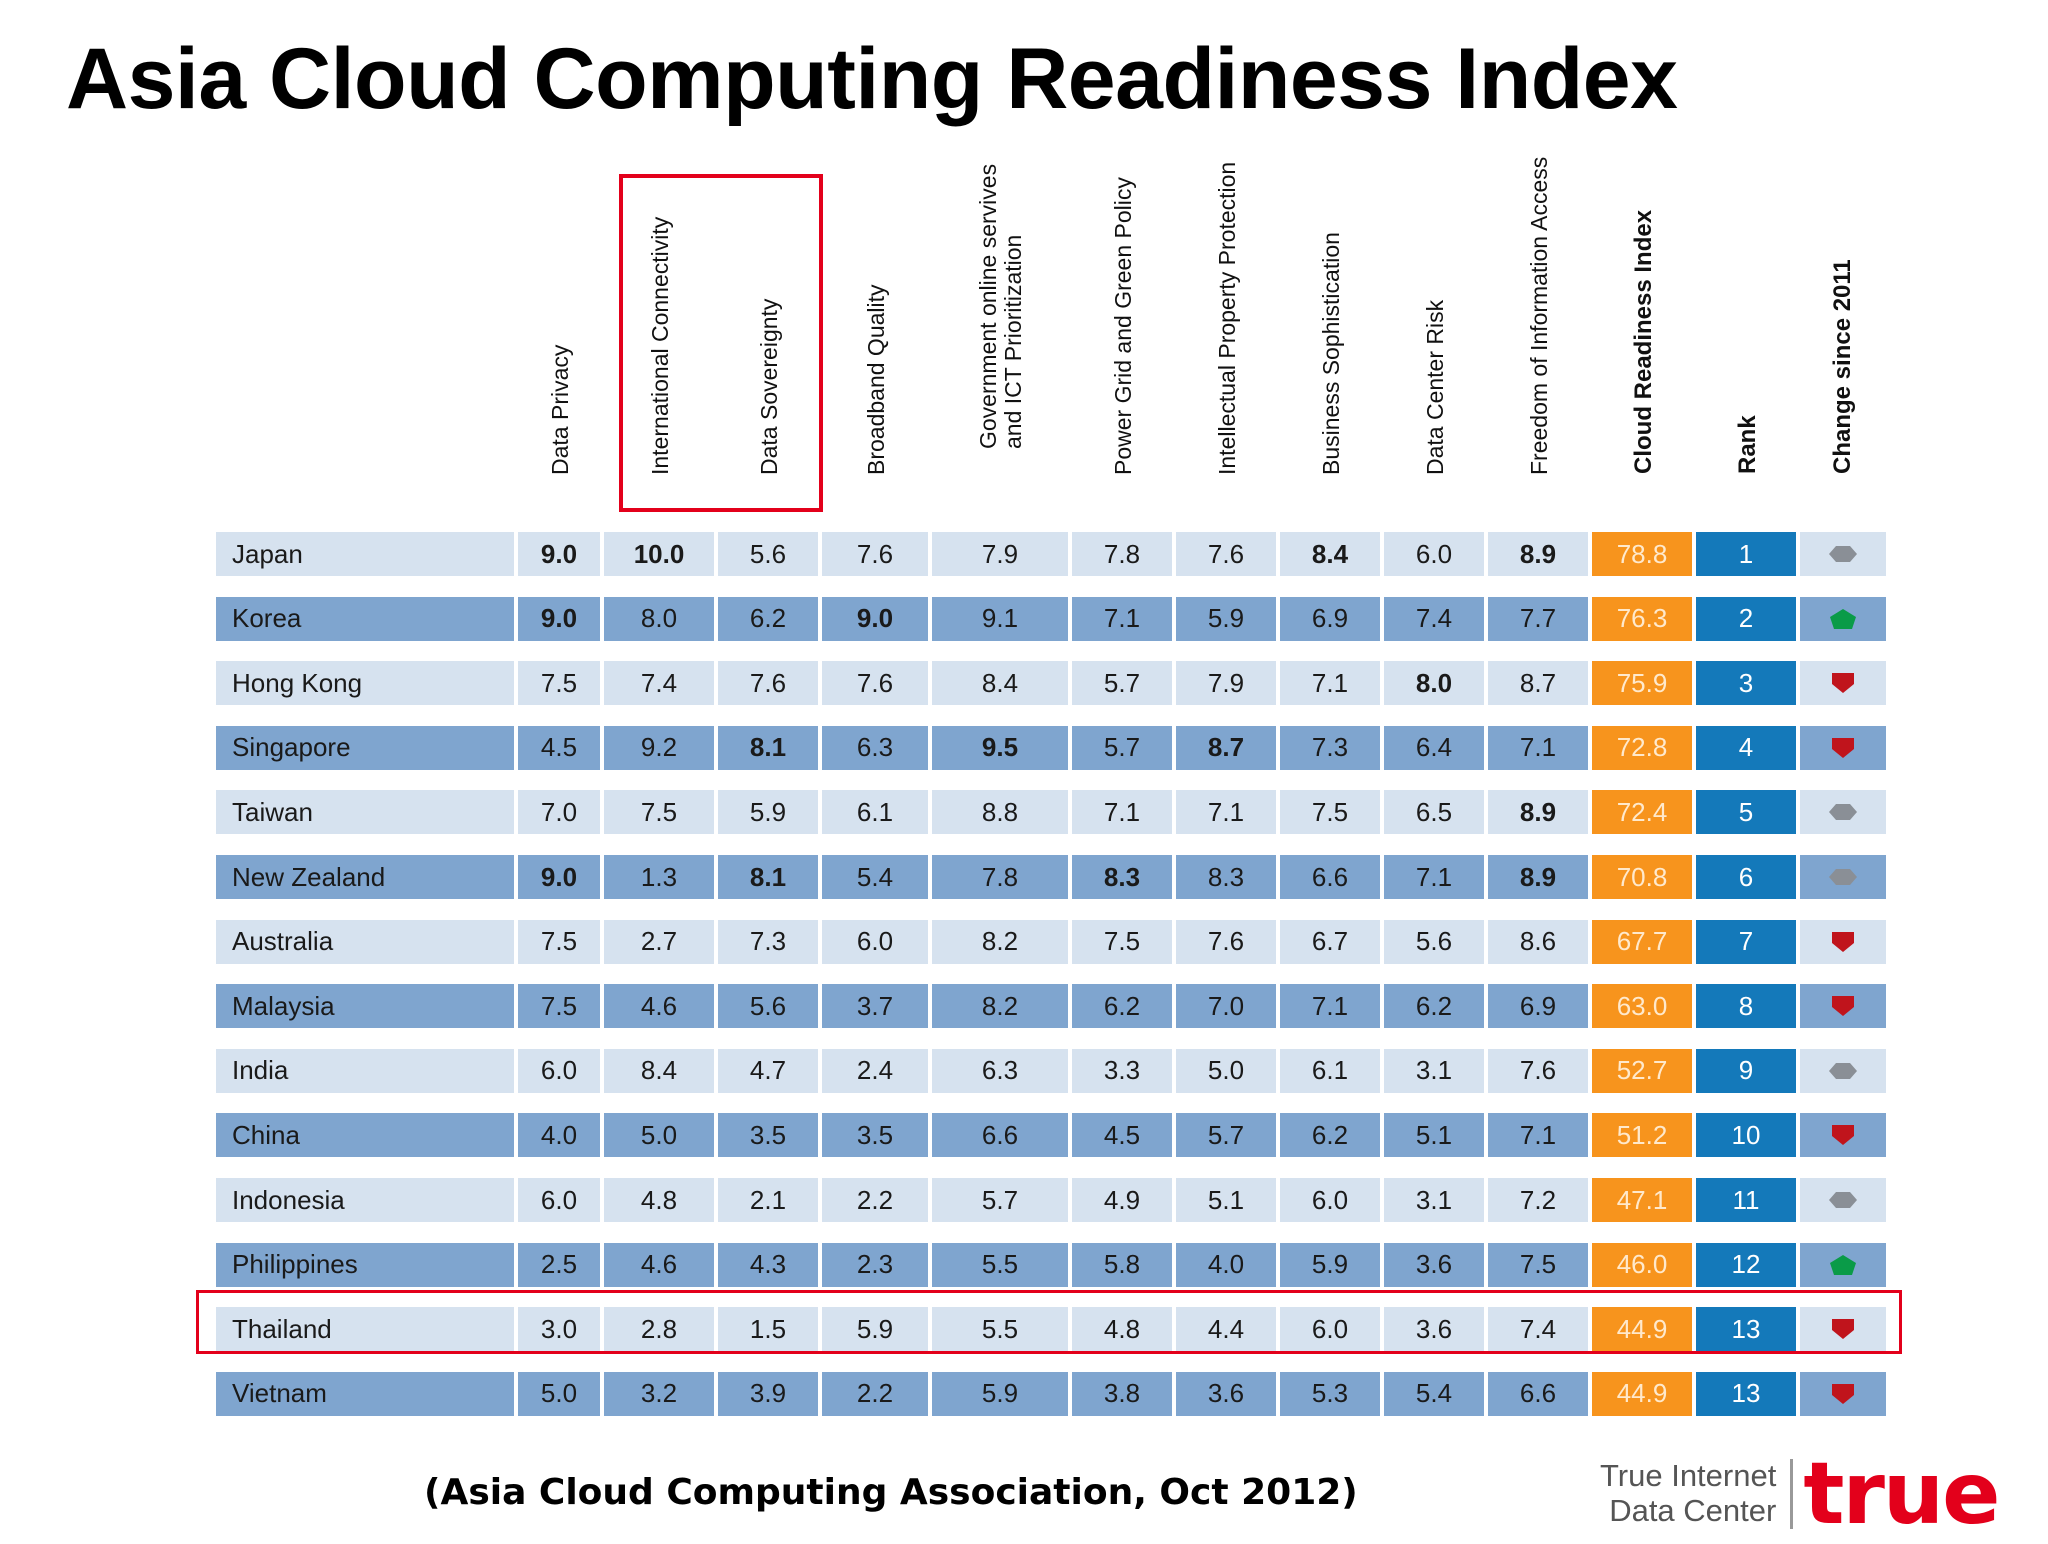 This screenshot has width=2048, height=1544. What do you see at coordinates (770, 1070) in the screenshot?
I see `score-cell: 4.7` at bounding box center [770, 1070].